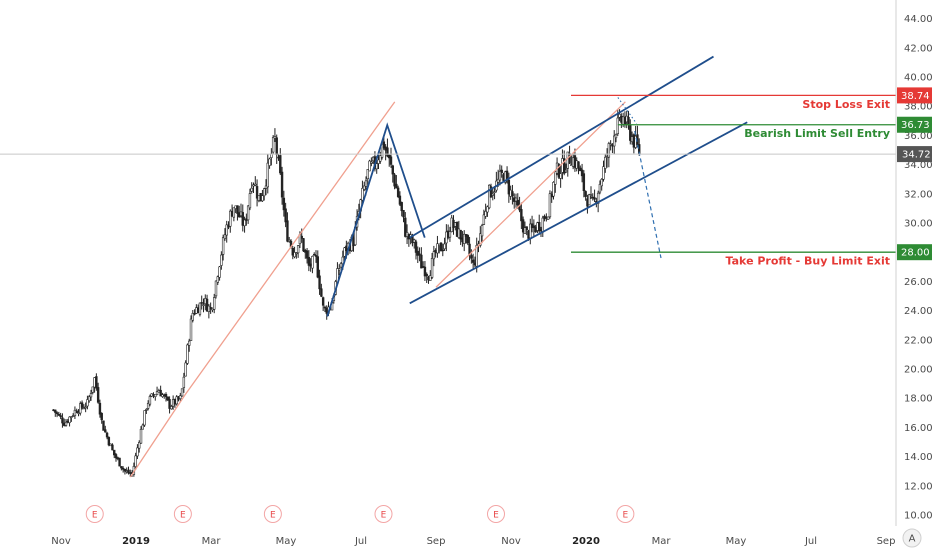 The height and width of the screenshot is (550, 932). I want to click on stop-loss-level: Stop Loss Exit, so click(733, 102).